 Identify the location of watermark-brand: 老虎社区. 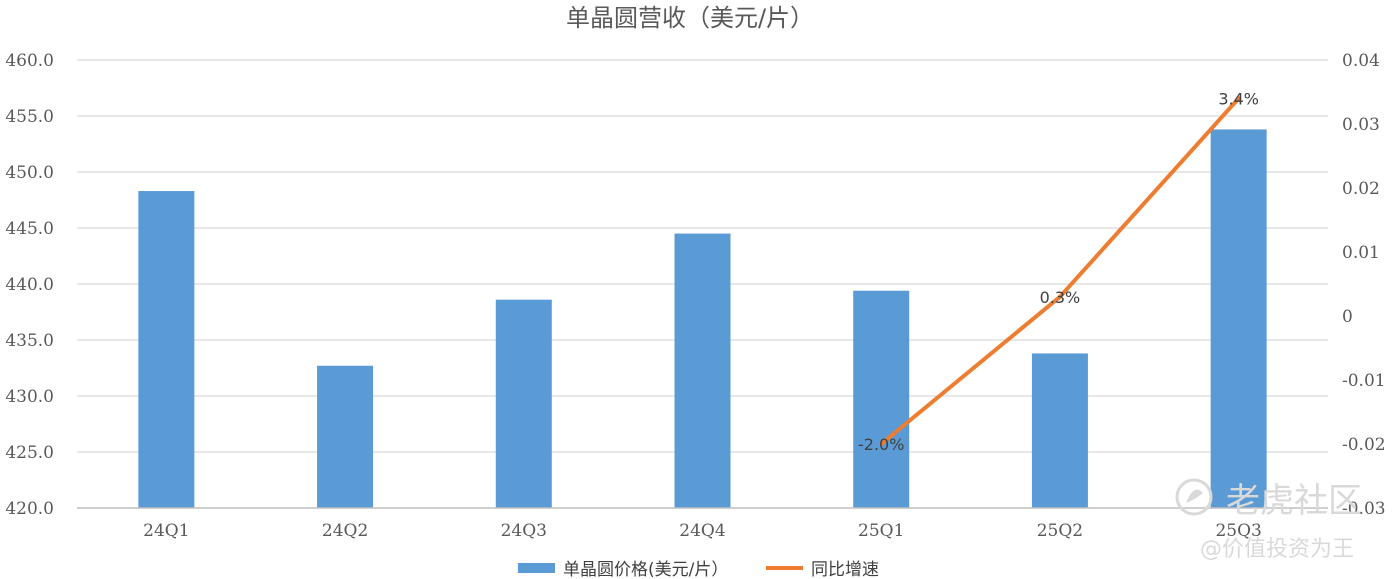
(1294, 501).